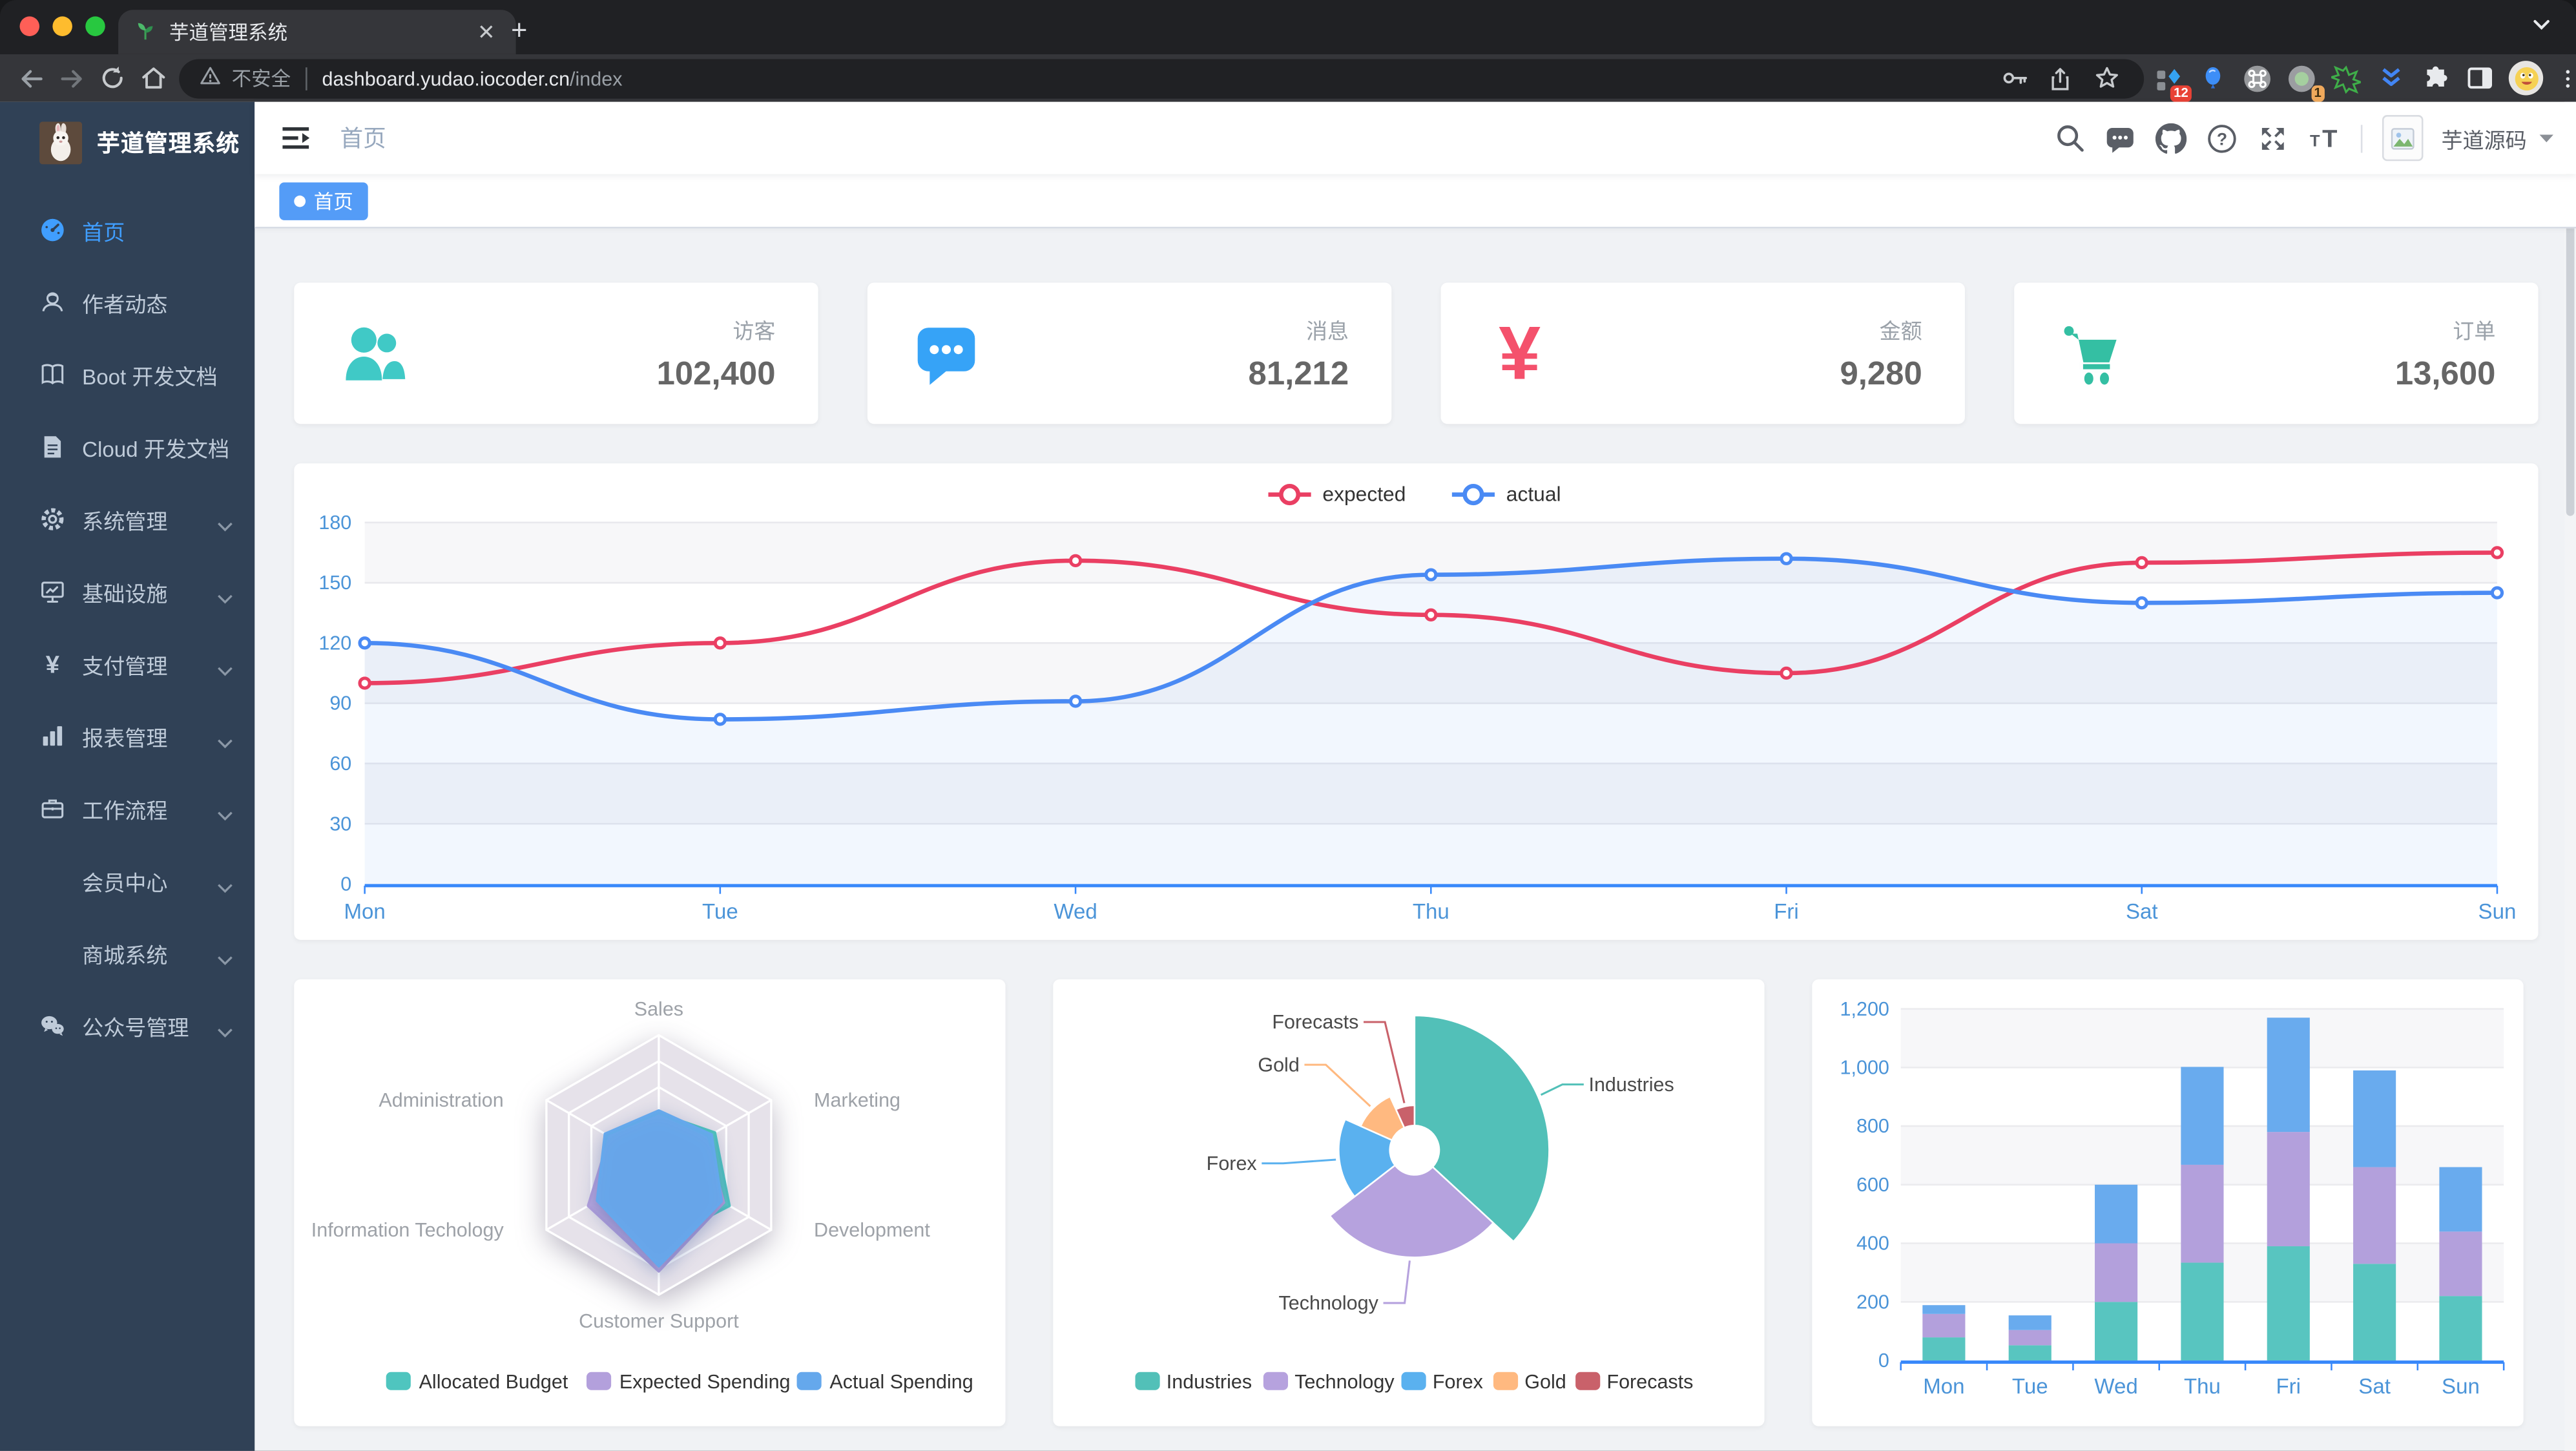 The height and width of the screenshot is (1451, 2576). Describe the element at coordinates (2223, 137) in the screenshot. I see `help-icon: ?` at that location.